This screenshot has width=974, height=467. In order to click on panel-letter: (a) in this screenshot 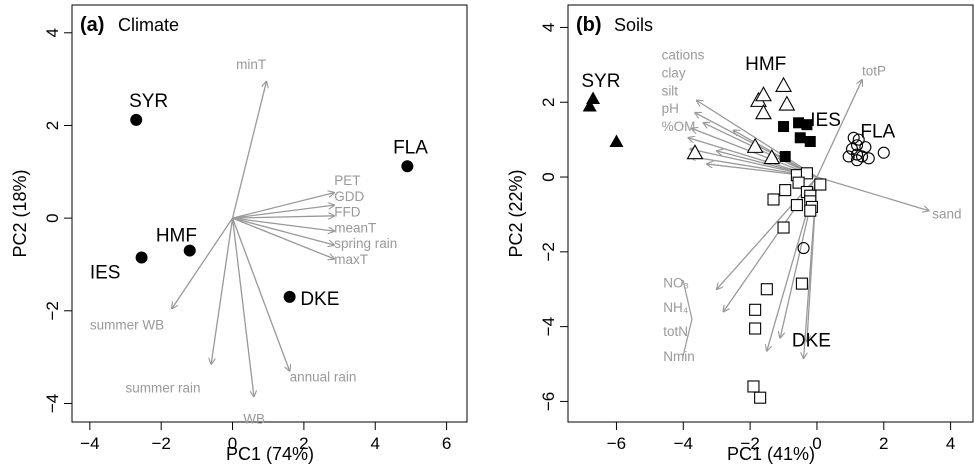, I will do `click(92, 25)`.